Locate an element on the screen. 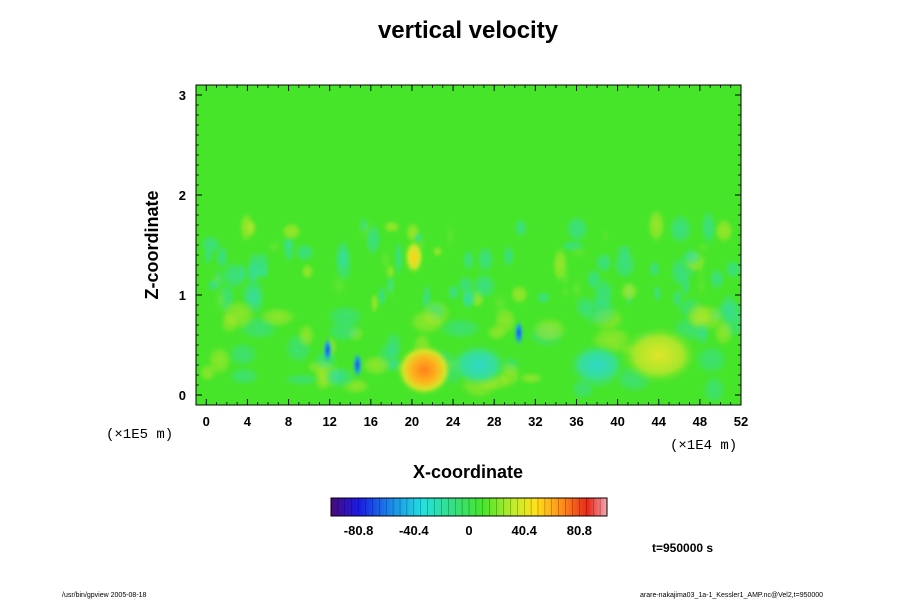 The image size is (900, 600). colorbar-ticks: -80.8 -40.4 0 40.4 80.8 is located at coordinates (468, 530).